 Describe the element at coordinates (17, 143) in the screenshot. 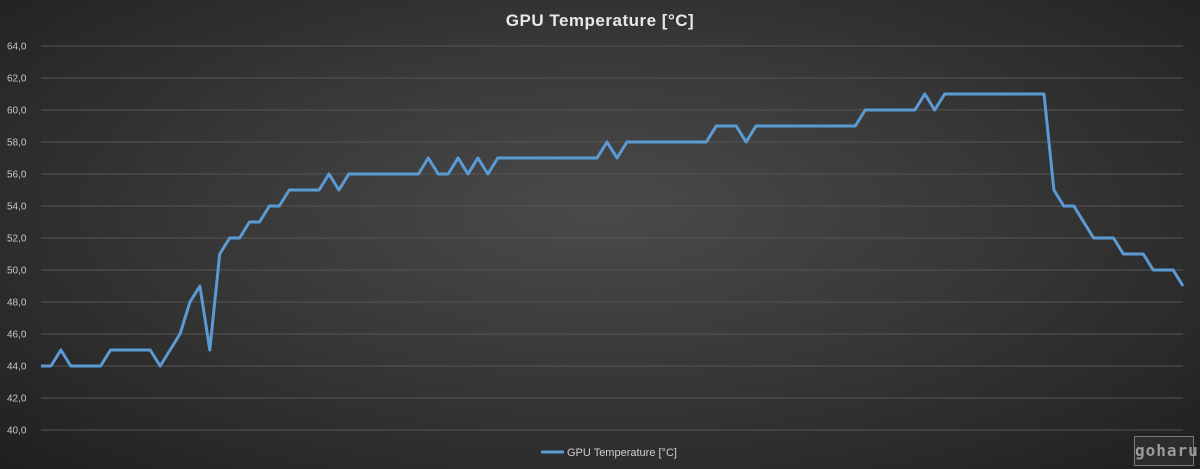

I see `y-tick-label: 58,0` at that location.